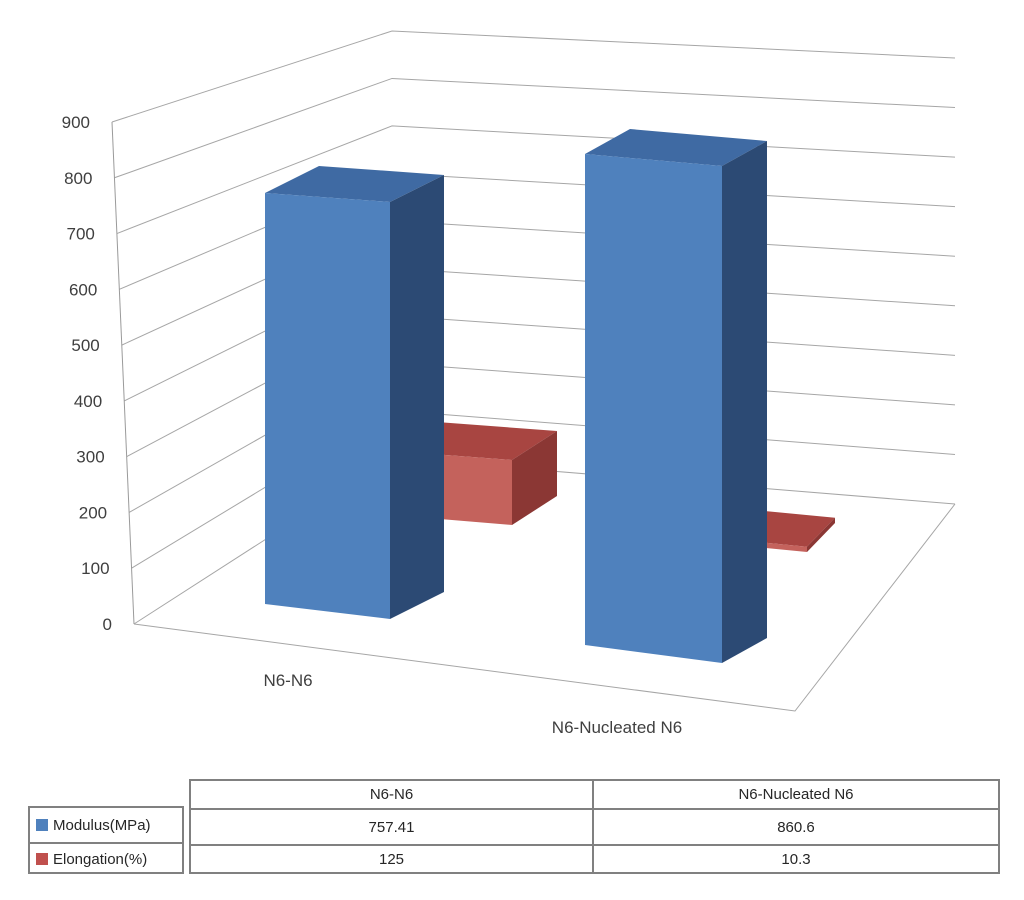  What do you see at coordinates (795, 794) in the screenshot?
I see `column-header: N6-Nucleated N6` at bounding box center [795, 794].